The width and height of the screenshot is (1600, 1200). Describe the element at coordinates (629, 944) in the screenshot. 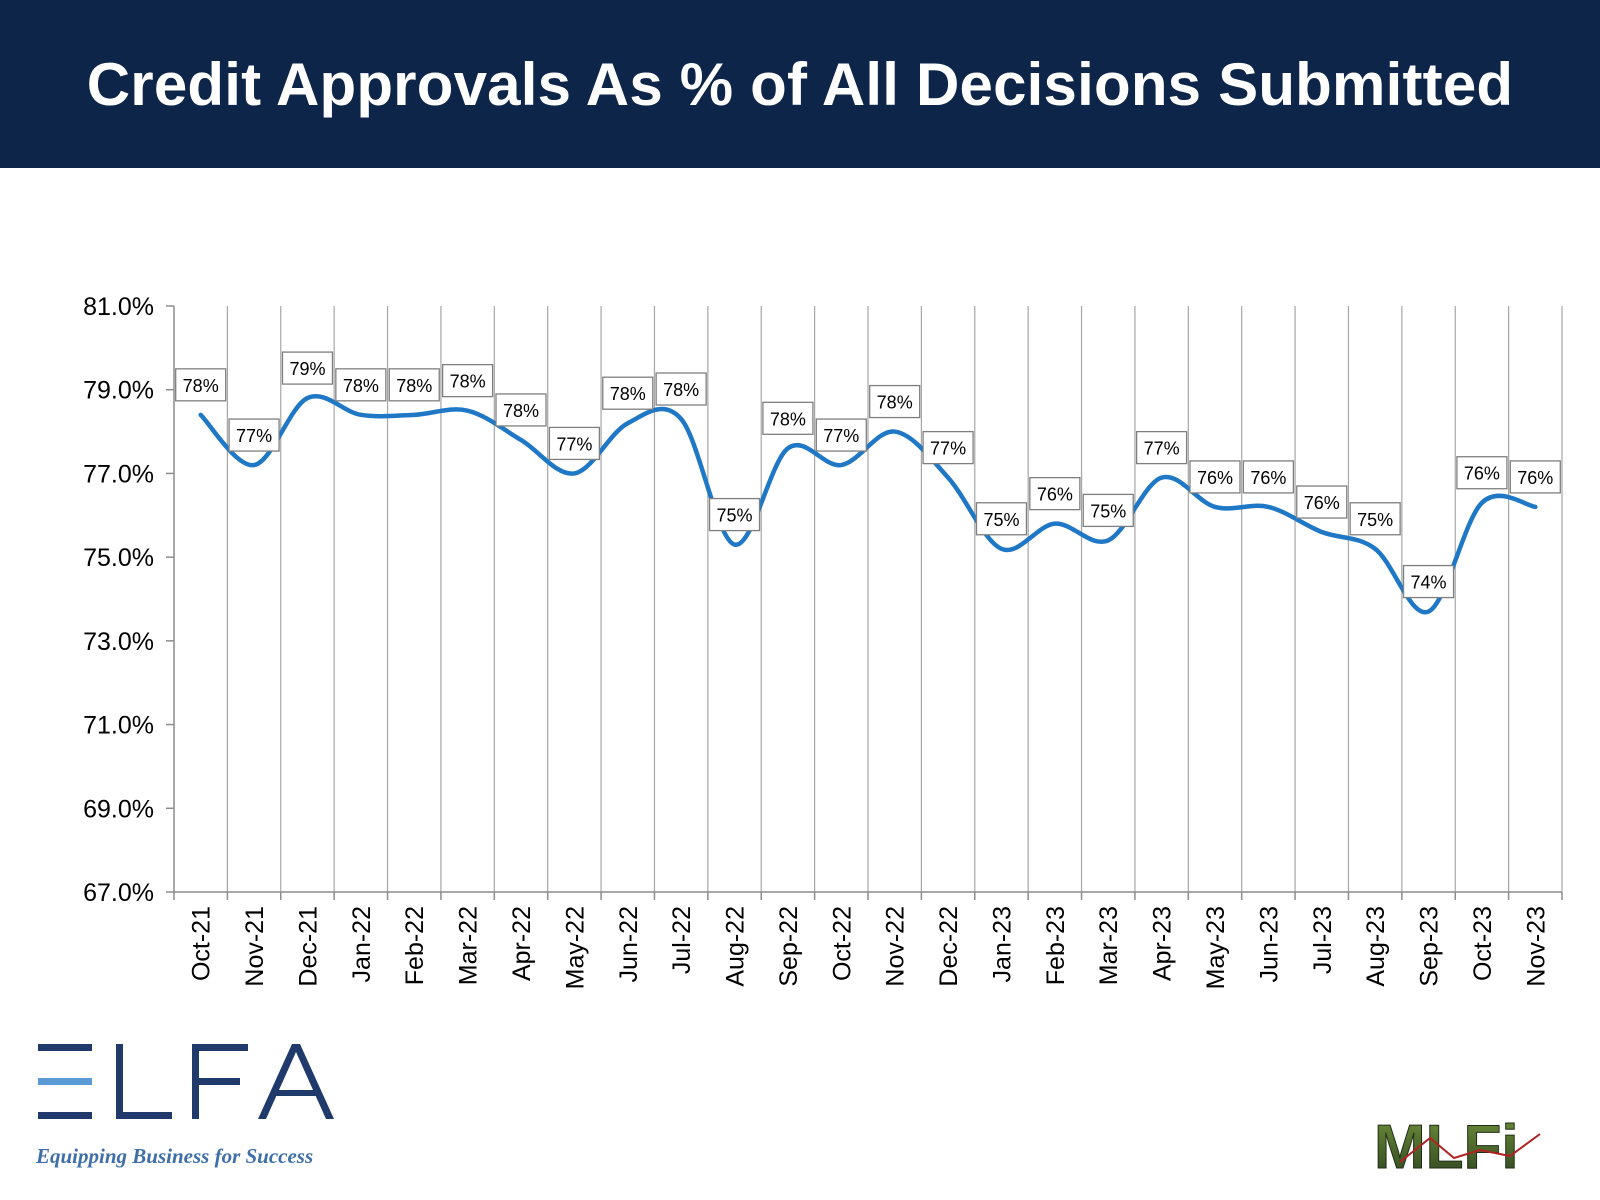

I see `x-tick-label: Jun-22` at that location.